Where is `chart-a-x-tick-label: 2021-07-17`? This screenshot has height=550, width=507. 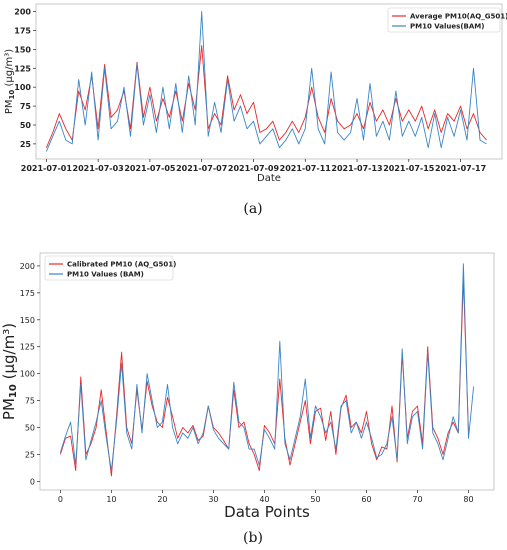
chart-a-x-tick-label: 2021-07-17 is located at coordinates (460, 168).